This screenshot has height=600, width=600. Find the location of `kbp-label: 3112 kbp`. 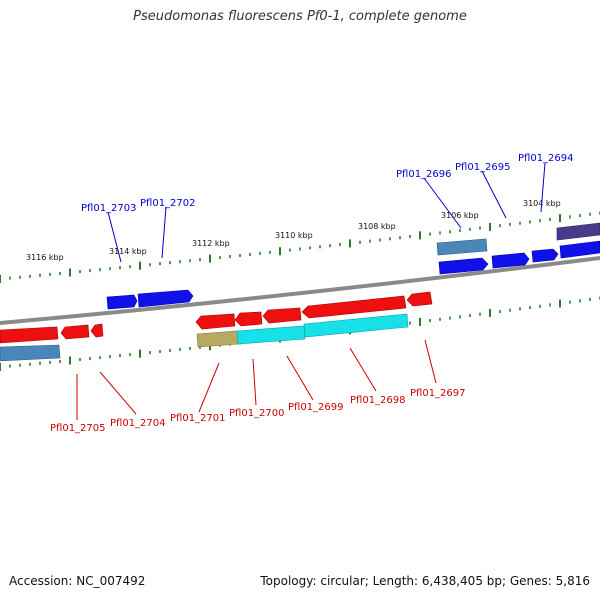

kbp-label: 3112 kbp is located at coordinates (211, 243).